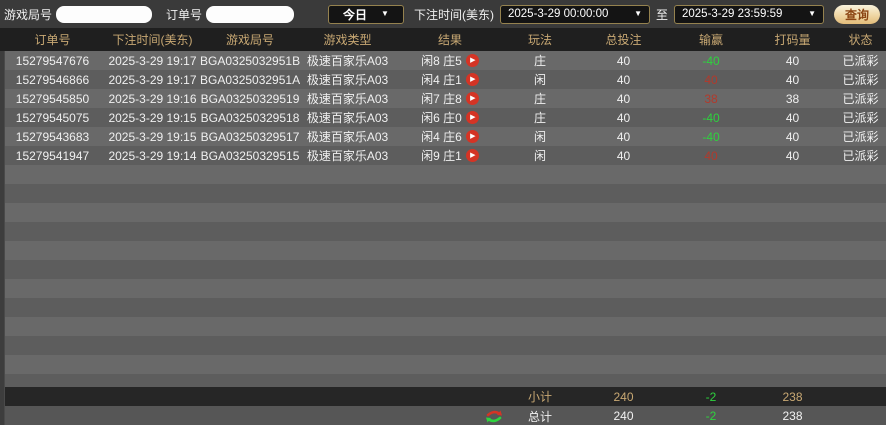  Describe the element at coordinates (711, 60) in the screenshot. I see `win-loss-cell: -40` at that location.